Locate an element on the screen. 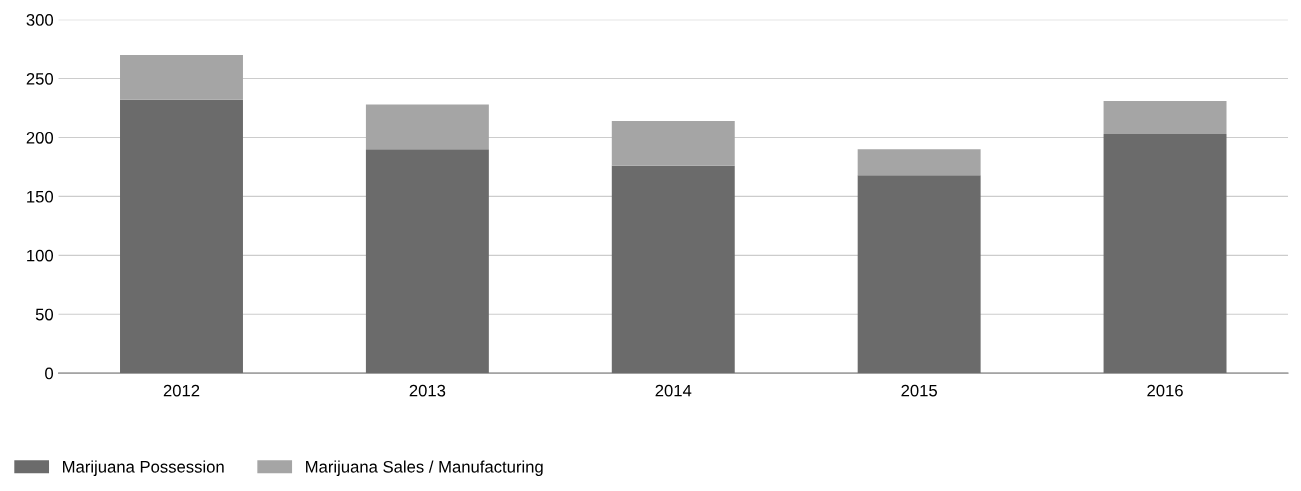 This screenshot has height=491, width=1301. legend-label: Marijuana Possession is located at coordinates (143, 468).